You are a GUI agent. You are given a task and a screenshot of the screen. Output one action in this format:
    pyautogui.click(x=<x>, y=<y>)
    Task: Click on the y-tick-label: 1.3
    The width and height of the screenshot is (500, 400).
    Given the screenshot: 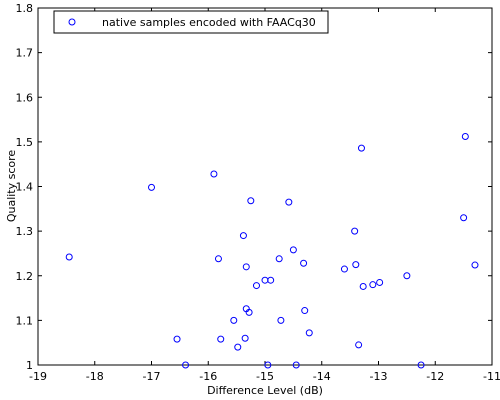 What is the action you would take?
    pyautogui.click(x=25, y=231)
    